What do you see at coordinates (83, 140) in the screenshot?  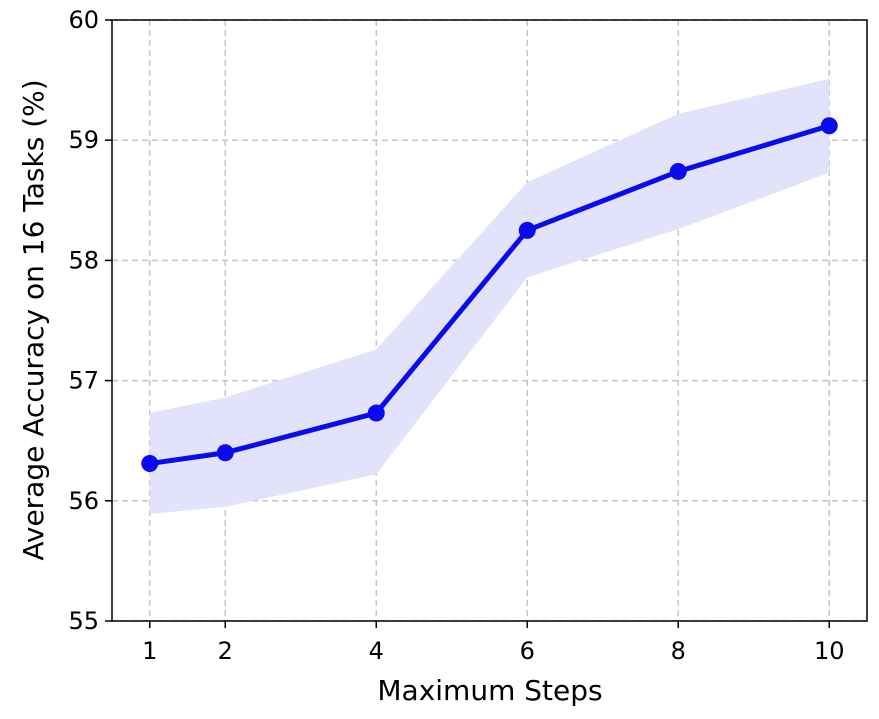 I see `y-tick-label: 59` at bounding box center [83, 140].